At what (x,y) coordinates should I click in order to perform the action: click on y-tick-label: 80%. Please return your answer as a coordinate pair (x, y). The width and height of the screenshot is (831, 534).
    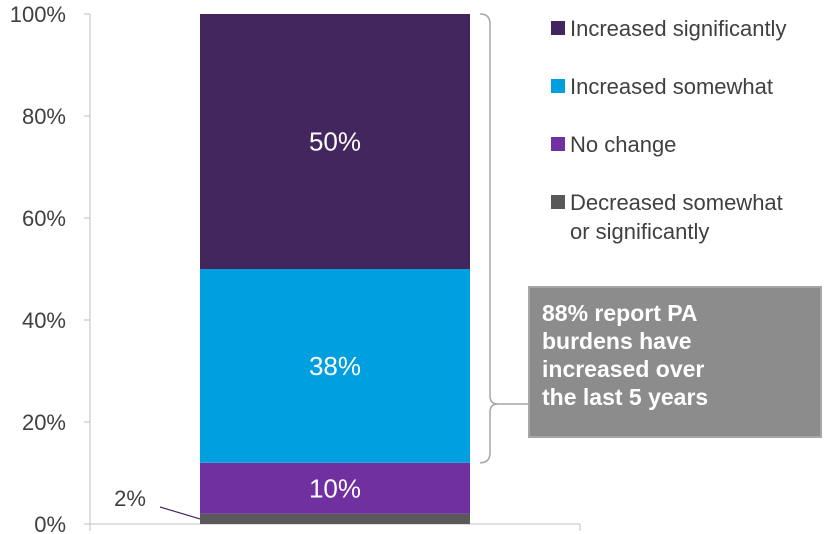
    Looking at the image, I should click on (44, 116).